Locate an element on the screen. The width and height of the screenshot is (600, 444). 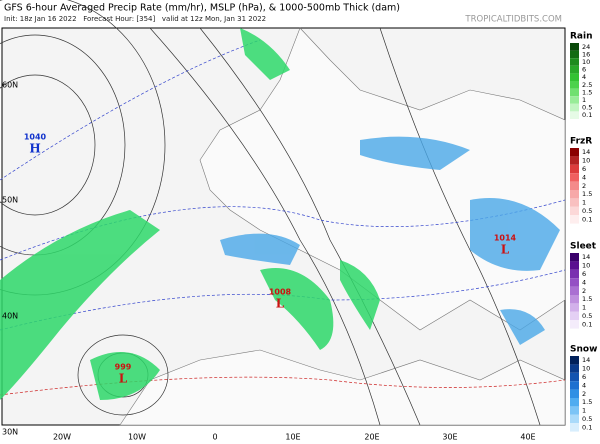
legend-title: Sleet is located at coordinates (583, 247).